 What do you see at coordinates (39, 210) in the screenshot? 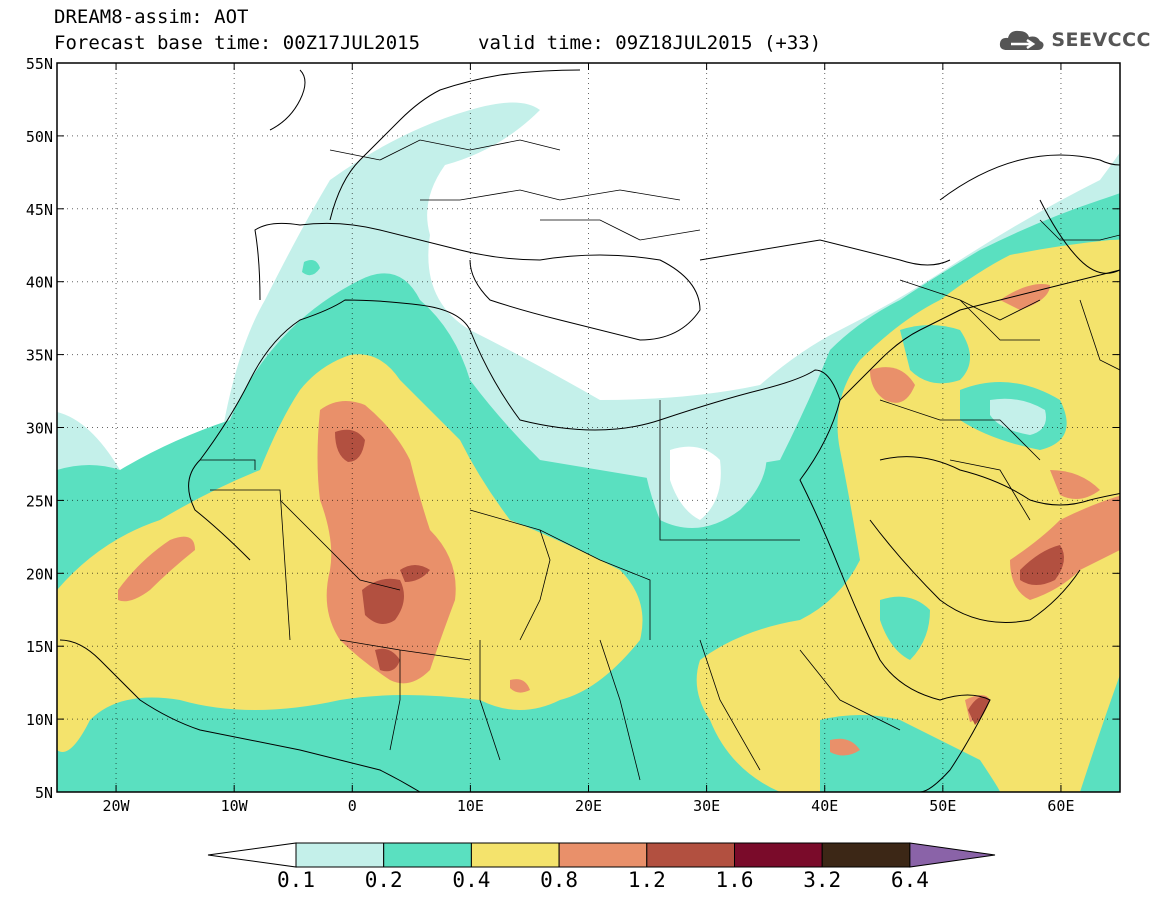
I see `lat-label: 45N` at bounding box center [39, 210].